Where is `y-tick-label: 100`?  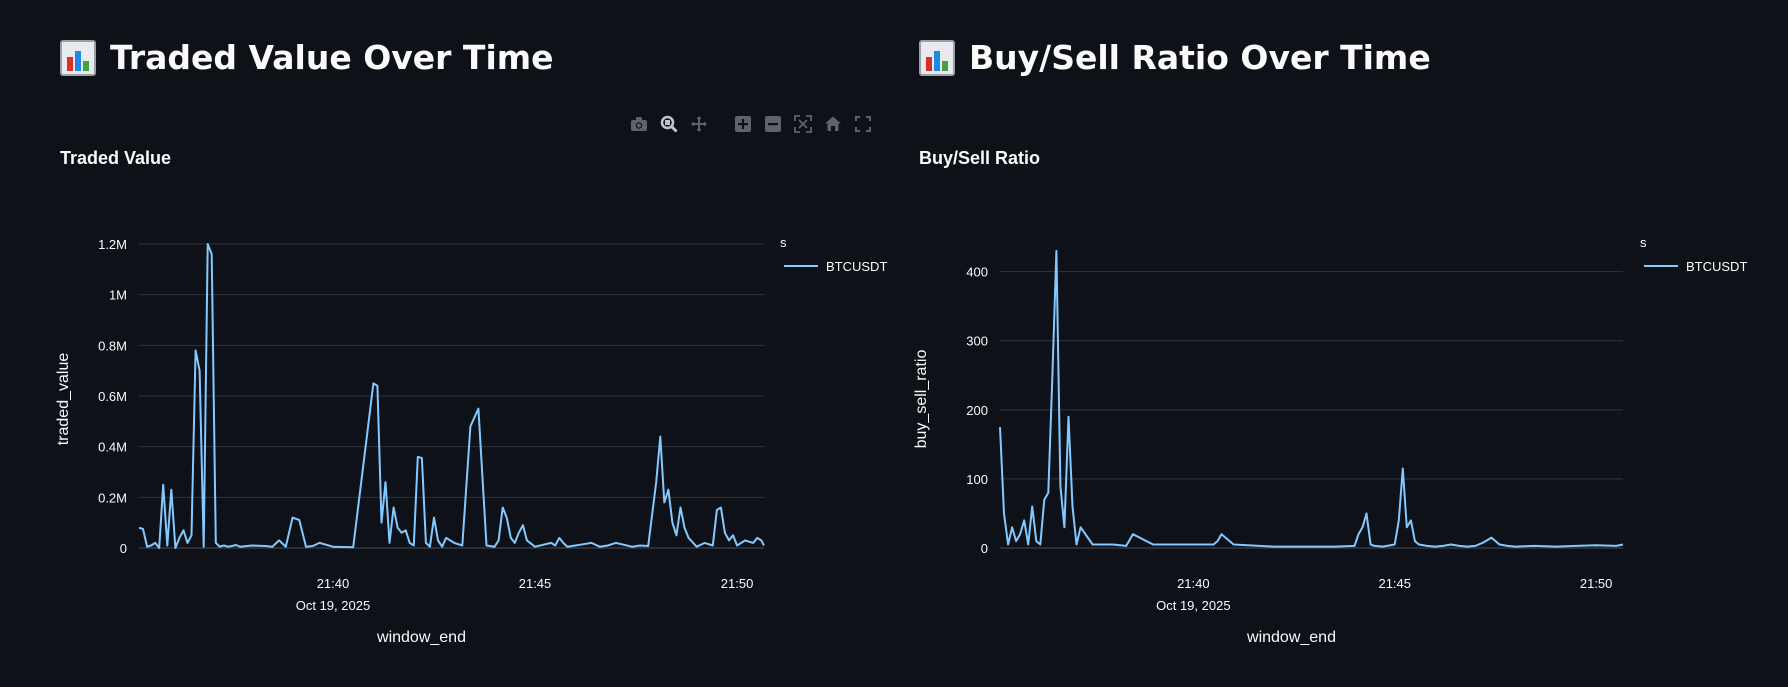 y-tick-label: 100 is located at coordinates (977, 479).